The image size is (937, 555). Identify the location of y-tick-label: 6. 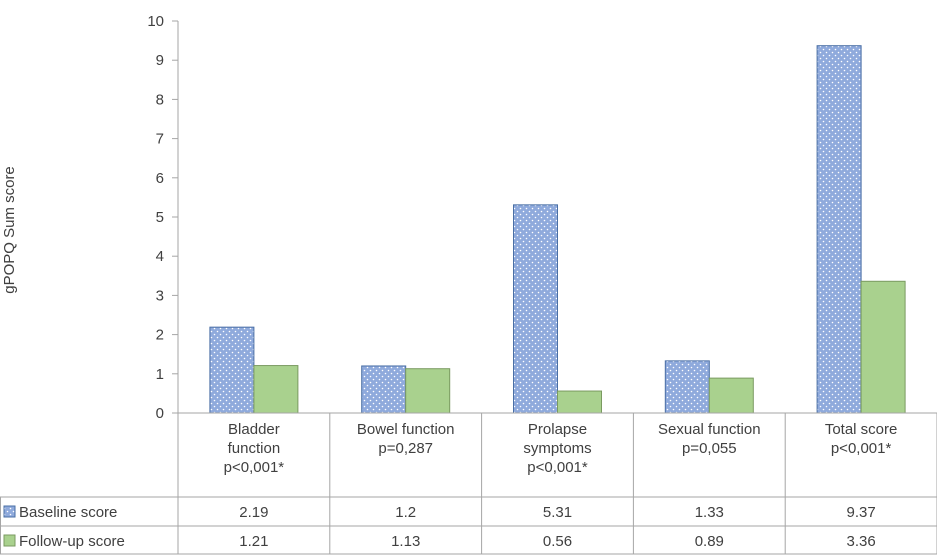
(160, 178).